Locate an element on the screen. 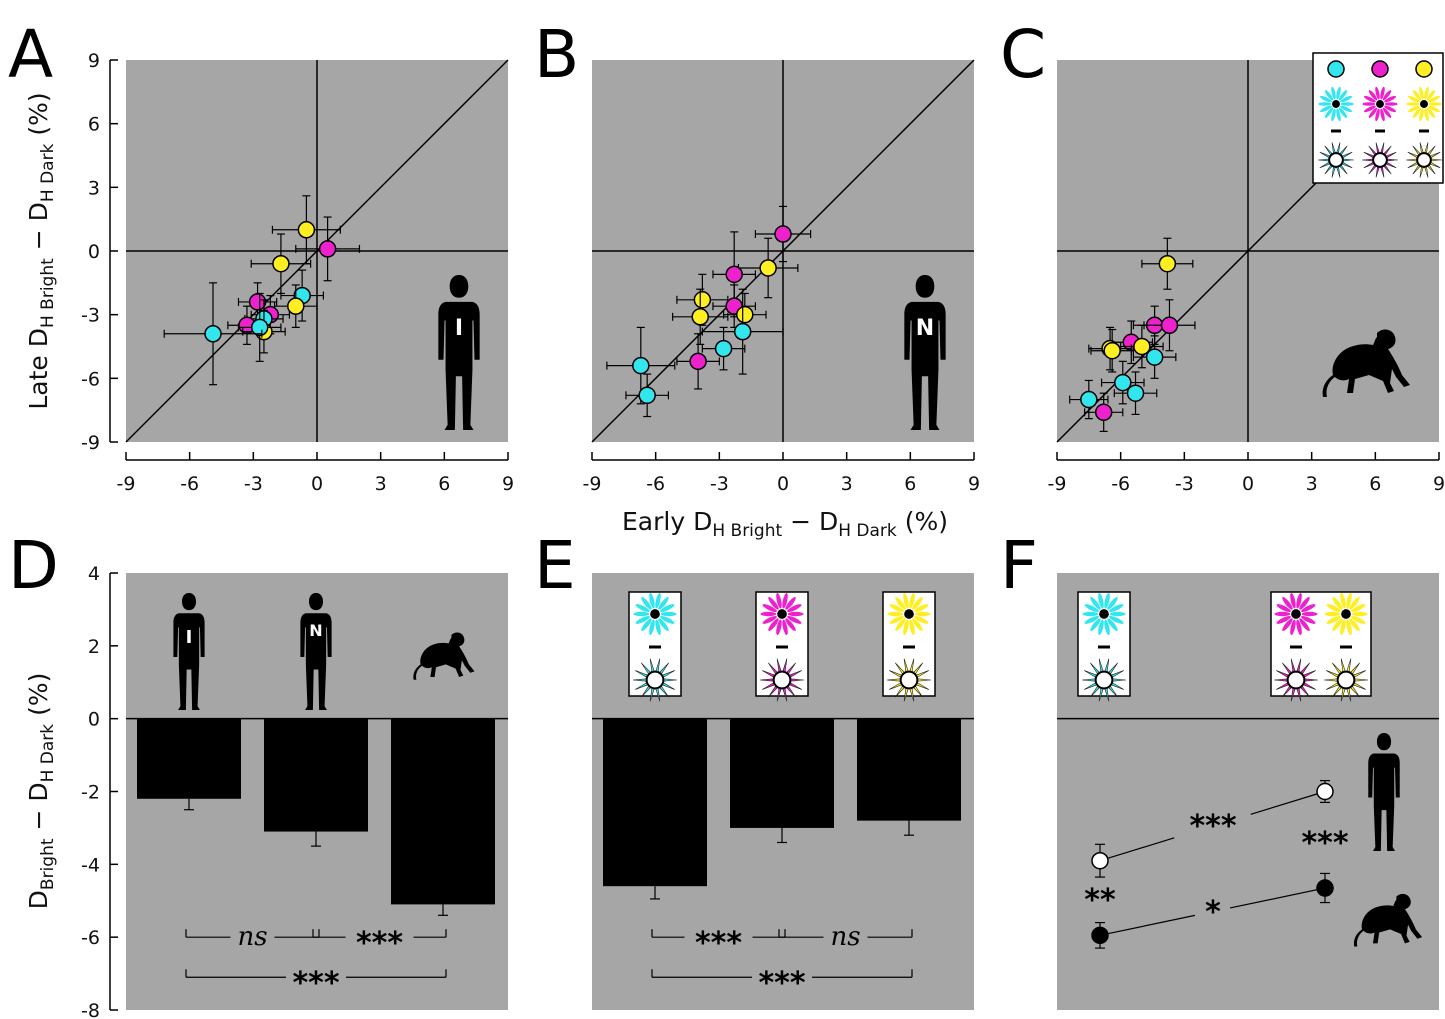 The image size is (1445, 1019). y-tick-label: 2 is located at coordinates (94, 647).